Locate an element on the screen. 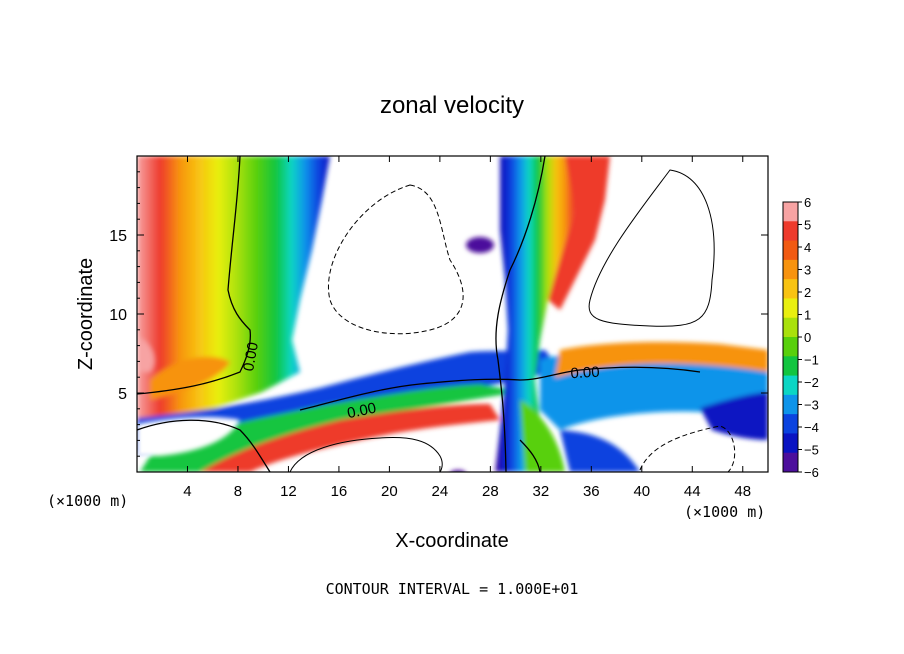 This screenshot has height=654, width=904. x-tick-label: 8 is located at coordinates (238, 491).